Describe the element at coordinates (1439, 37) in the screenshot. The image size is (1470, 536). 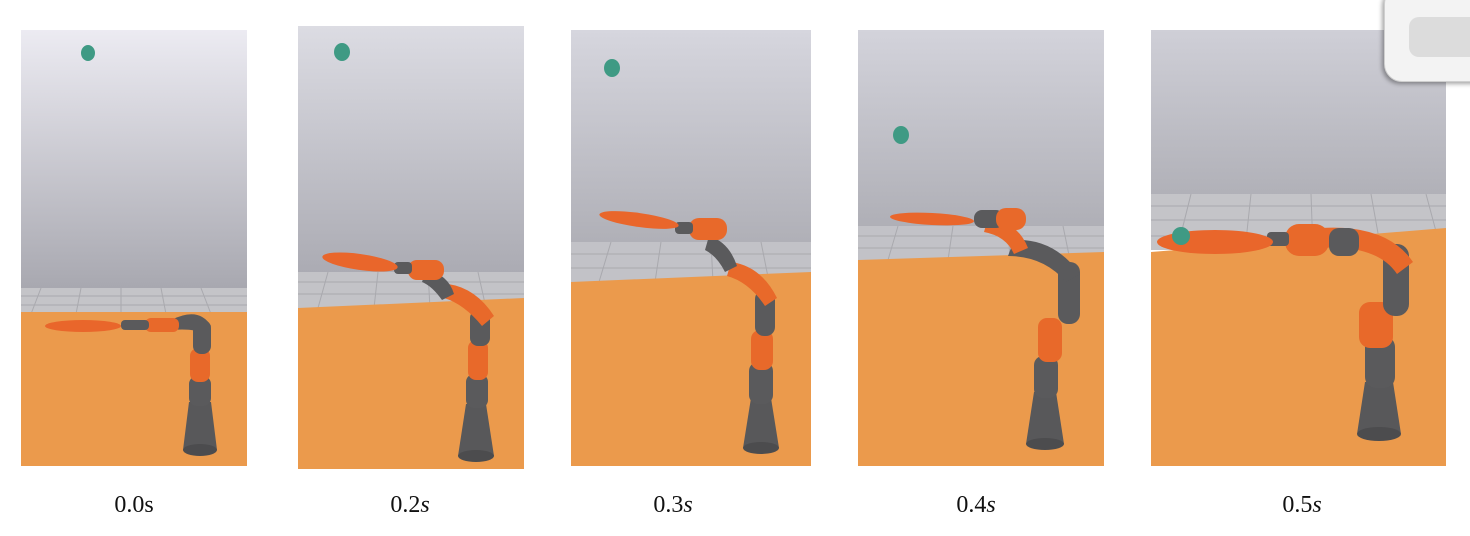
I see `corner-overlay-button` at that location.